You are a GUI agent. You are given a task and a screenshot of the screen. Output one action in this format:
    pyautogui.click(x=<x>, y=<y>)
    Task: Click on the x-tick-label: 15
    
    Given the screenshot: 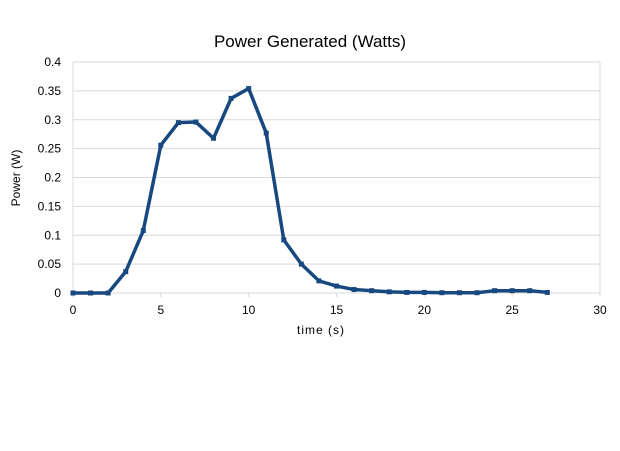 What is the action you would take?
    pyautogui.click(x=337, y=310)
    